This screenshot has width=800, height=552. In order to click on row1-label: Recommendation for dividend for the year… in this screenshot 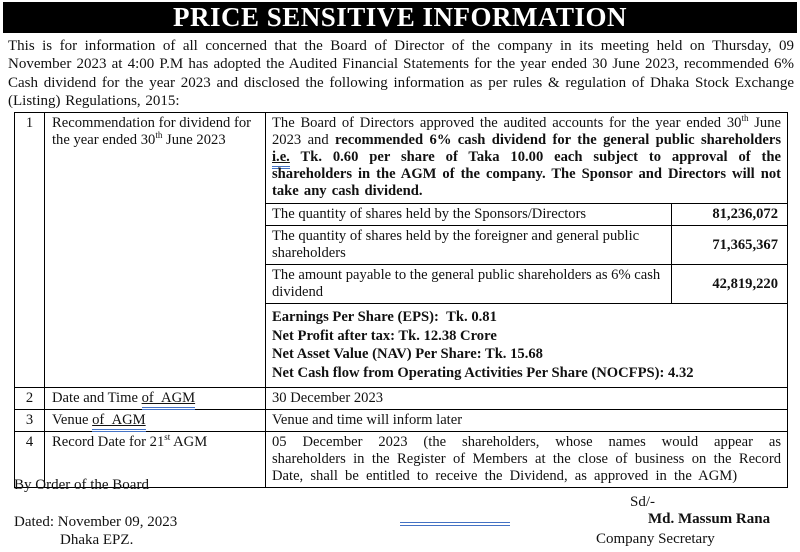, I will do `click(155, 250)`.